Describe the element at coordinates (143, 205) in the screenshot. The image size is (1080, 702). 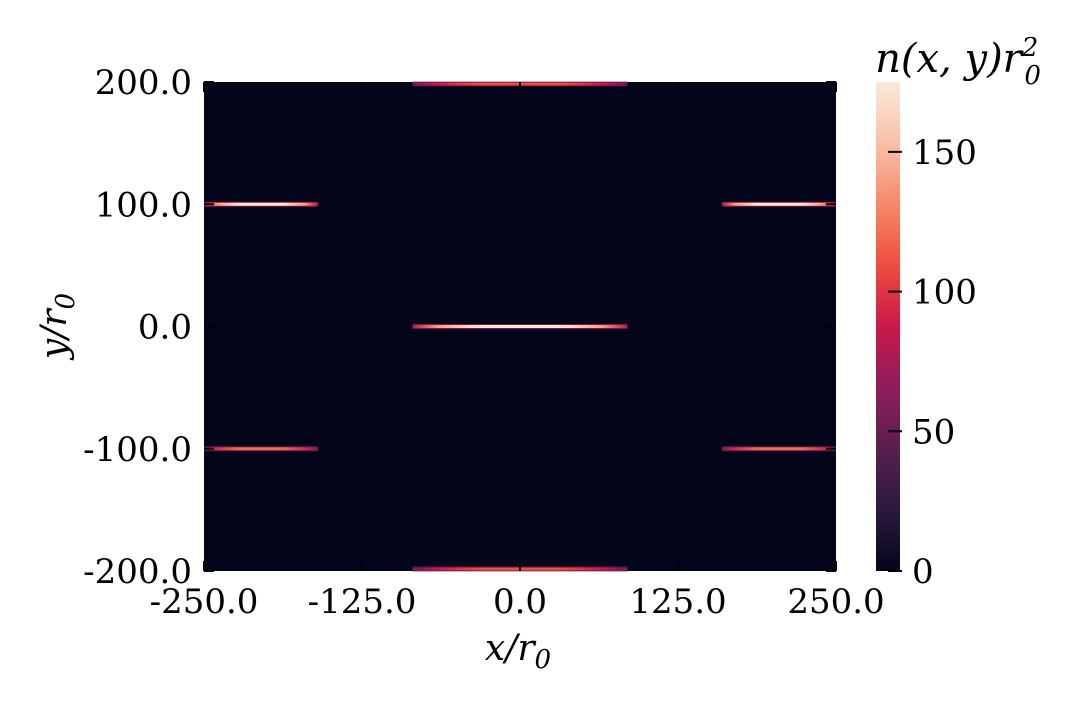
I see `y-tick-label: 100.0` at that location.